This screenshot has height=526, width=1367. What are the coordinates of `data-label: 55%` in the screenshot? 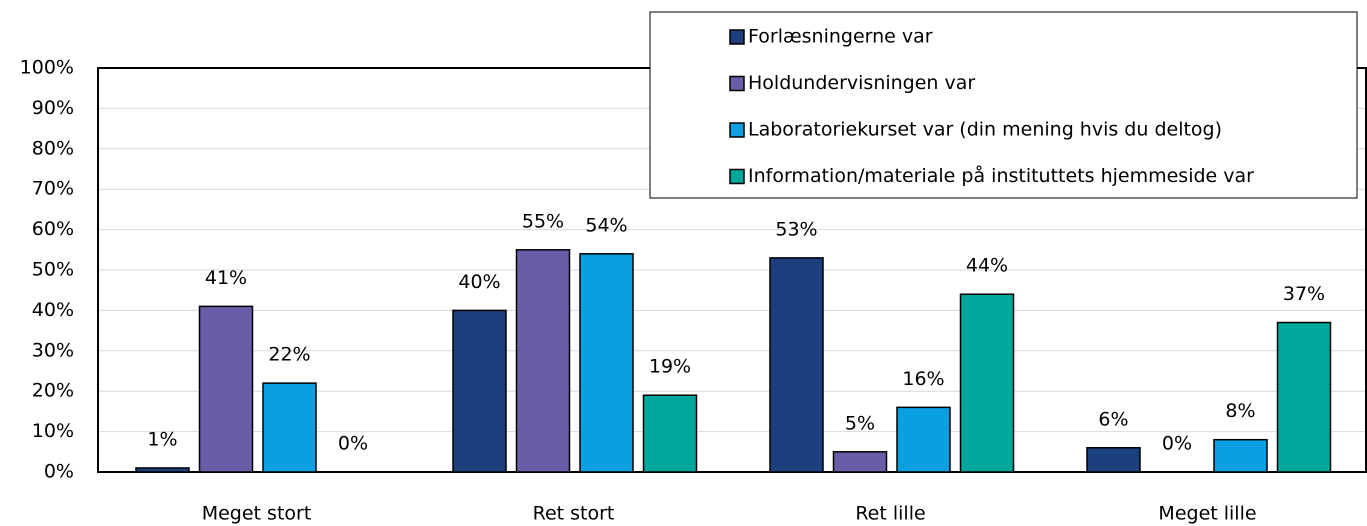 It's located at (543, 221).